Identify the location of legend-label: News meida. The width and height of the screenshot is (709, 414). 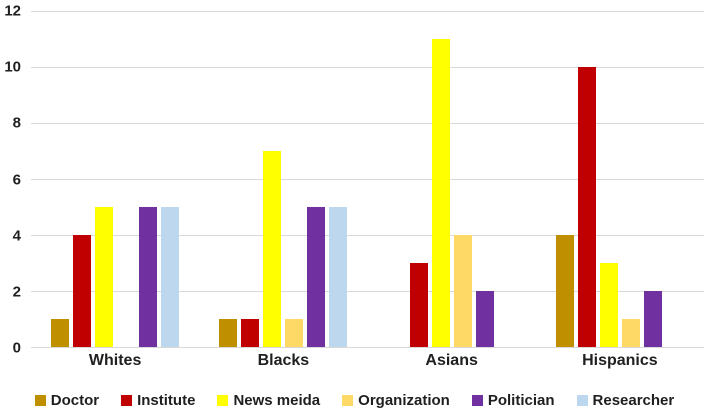
(277, 400).